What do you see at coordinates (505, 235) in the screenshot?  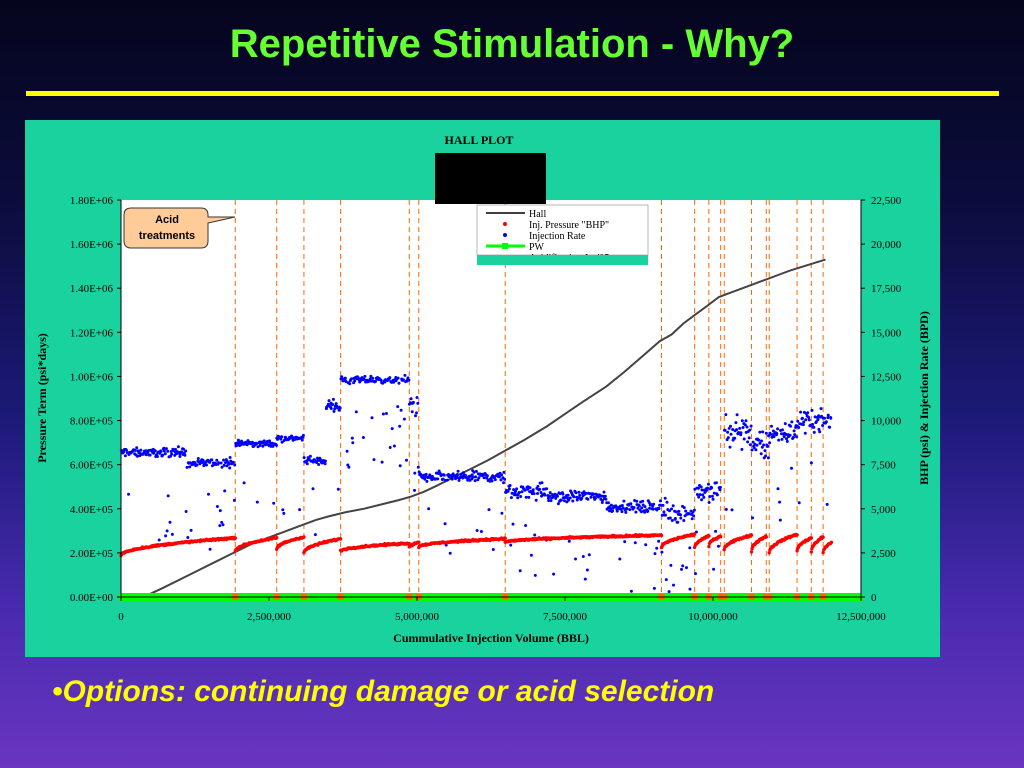 I see `legend-key-rate` at bounding box center [505, 235].